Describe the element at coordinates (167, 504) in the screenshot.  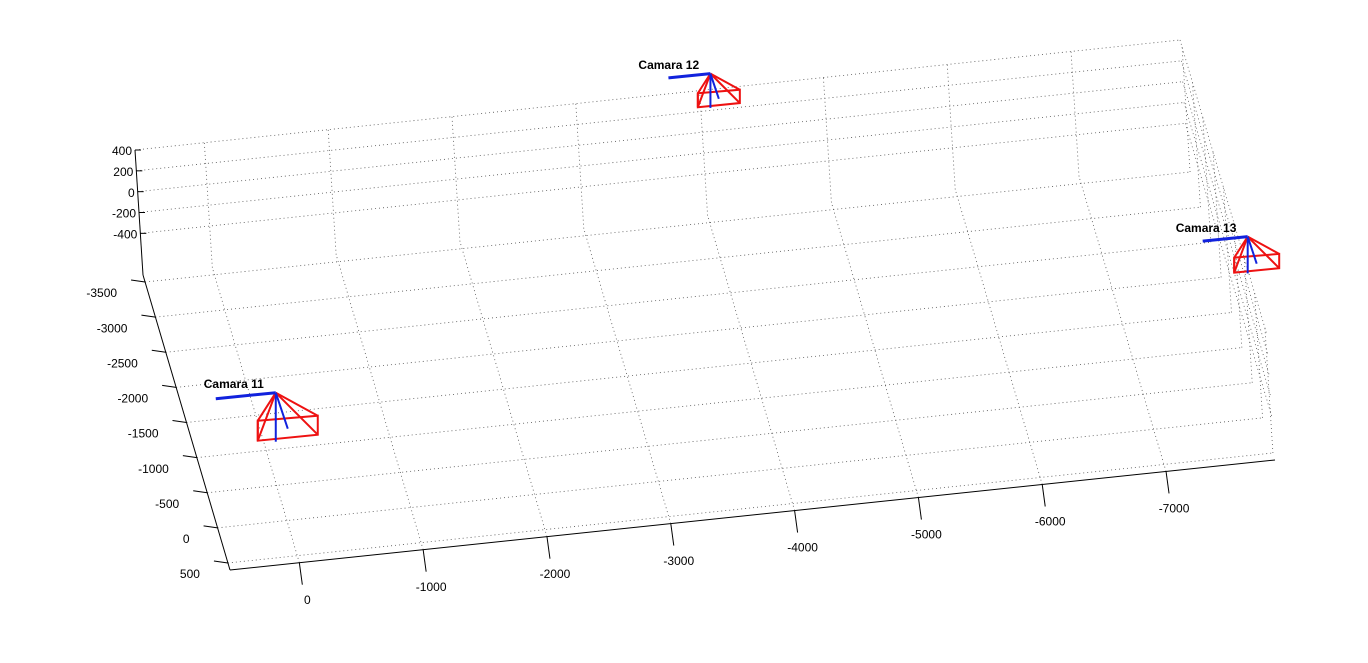
I see `y-tick-label: -500` at that location.